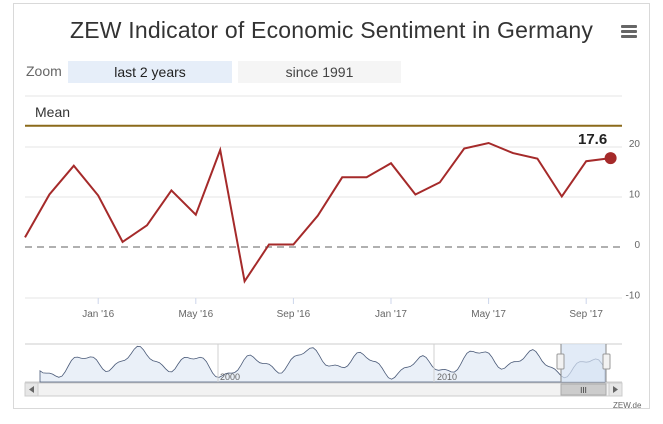  I want to click on navigator-selection-window, so click(583, 363).